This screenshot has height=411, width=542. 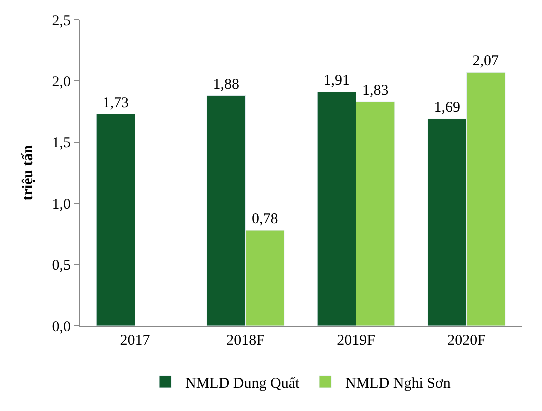 What do you see at coordinates (61, 327) in the screenshot?
I see `y-tick-label: 0,0` at bounding box center [61, 327].